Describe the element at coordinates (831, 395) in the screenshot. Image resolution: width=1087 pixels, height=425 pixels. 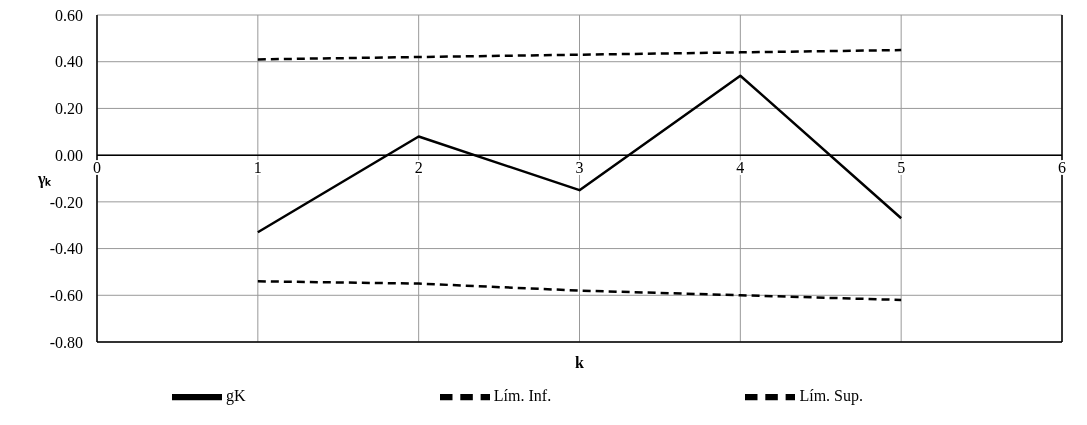
I see `legend-label: Lím. Sup.` at that location.